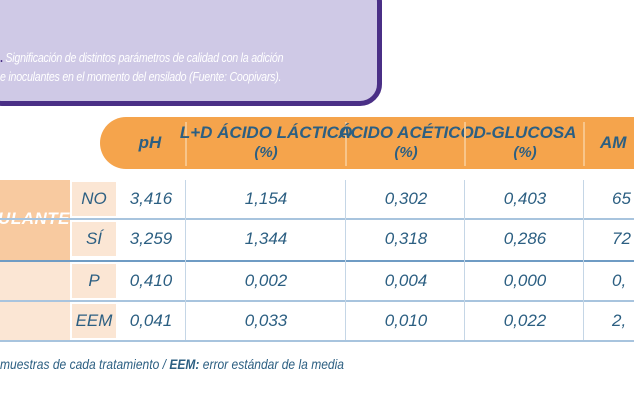 This screenshot has height=413, width=634. Describe the element at coordinates (525, 143) in the screenshot. I see `column-header-glucose: D-GLUCOSA (%)` at that location.